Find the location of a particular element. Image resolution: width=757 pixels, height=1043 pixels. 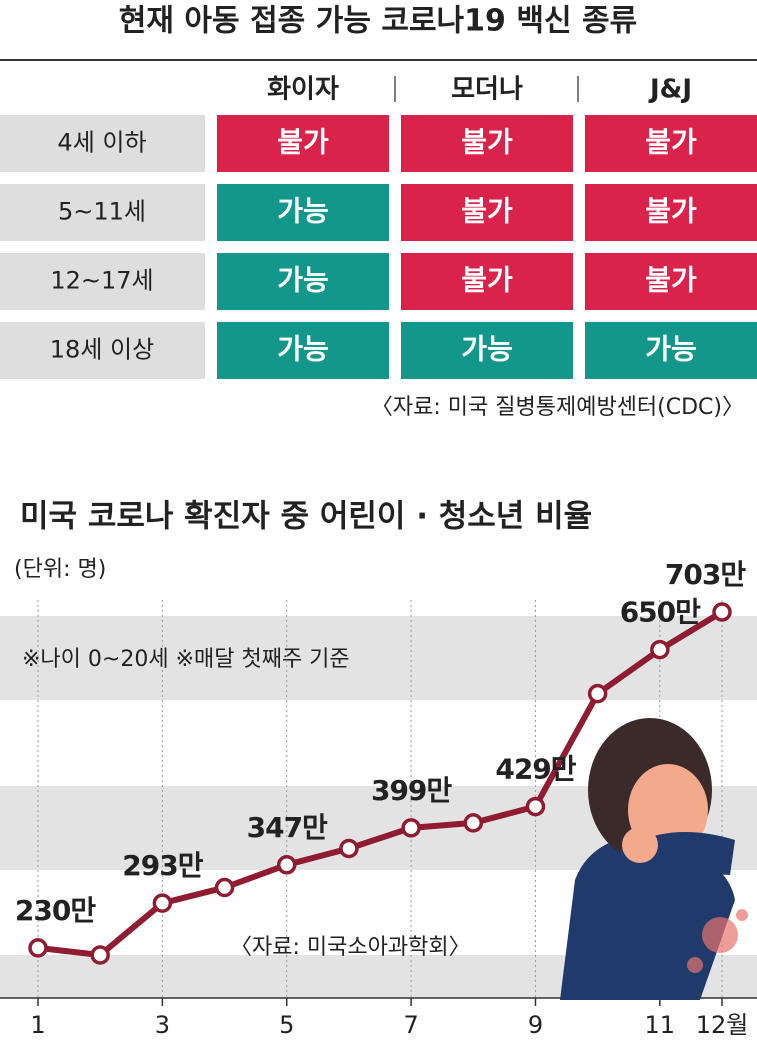

row-label: 4세 이하 is located at coordinates (101, 143).